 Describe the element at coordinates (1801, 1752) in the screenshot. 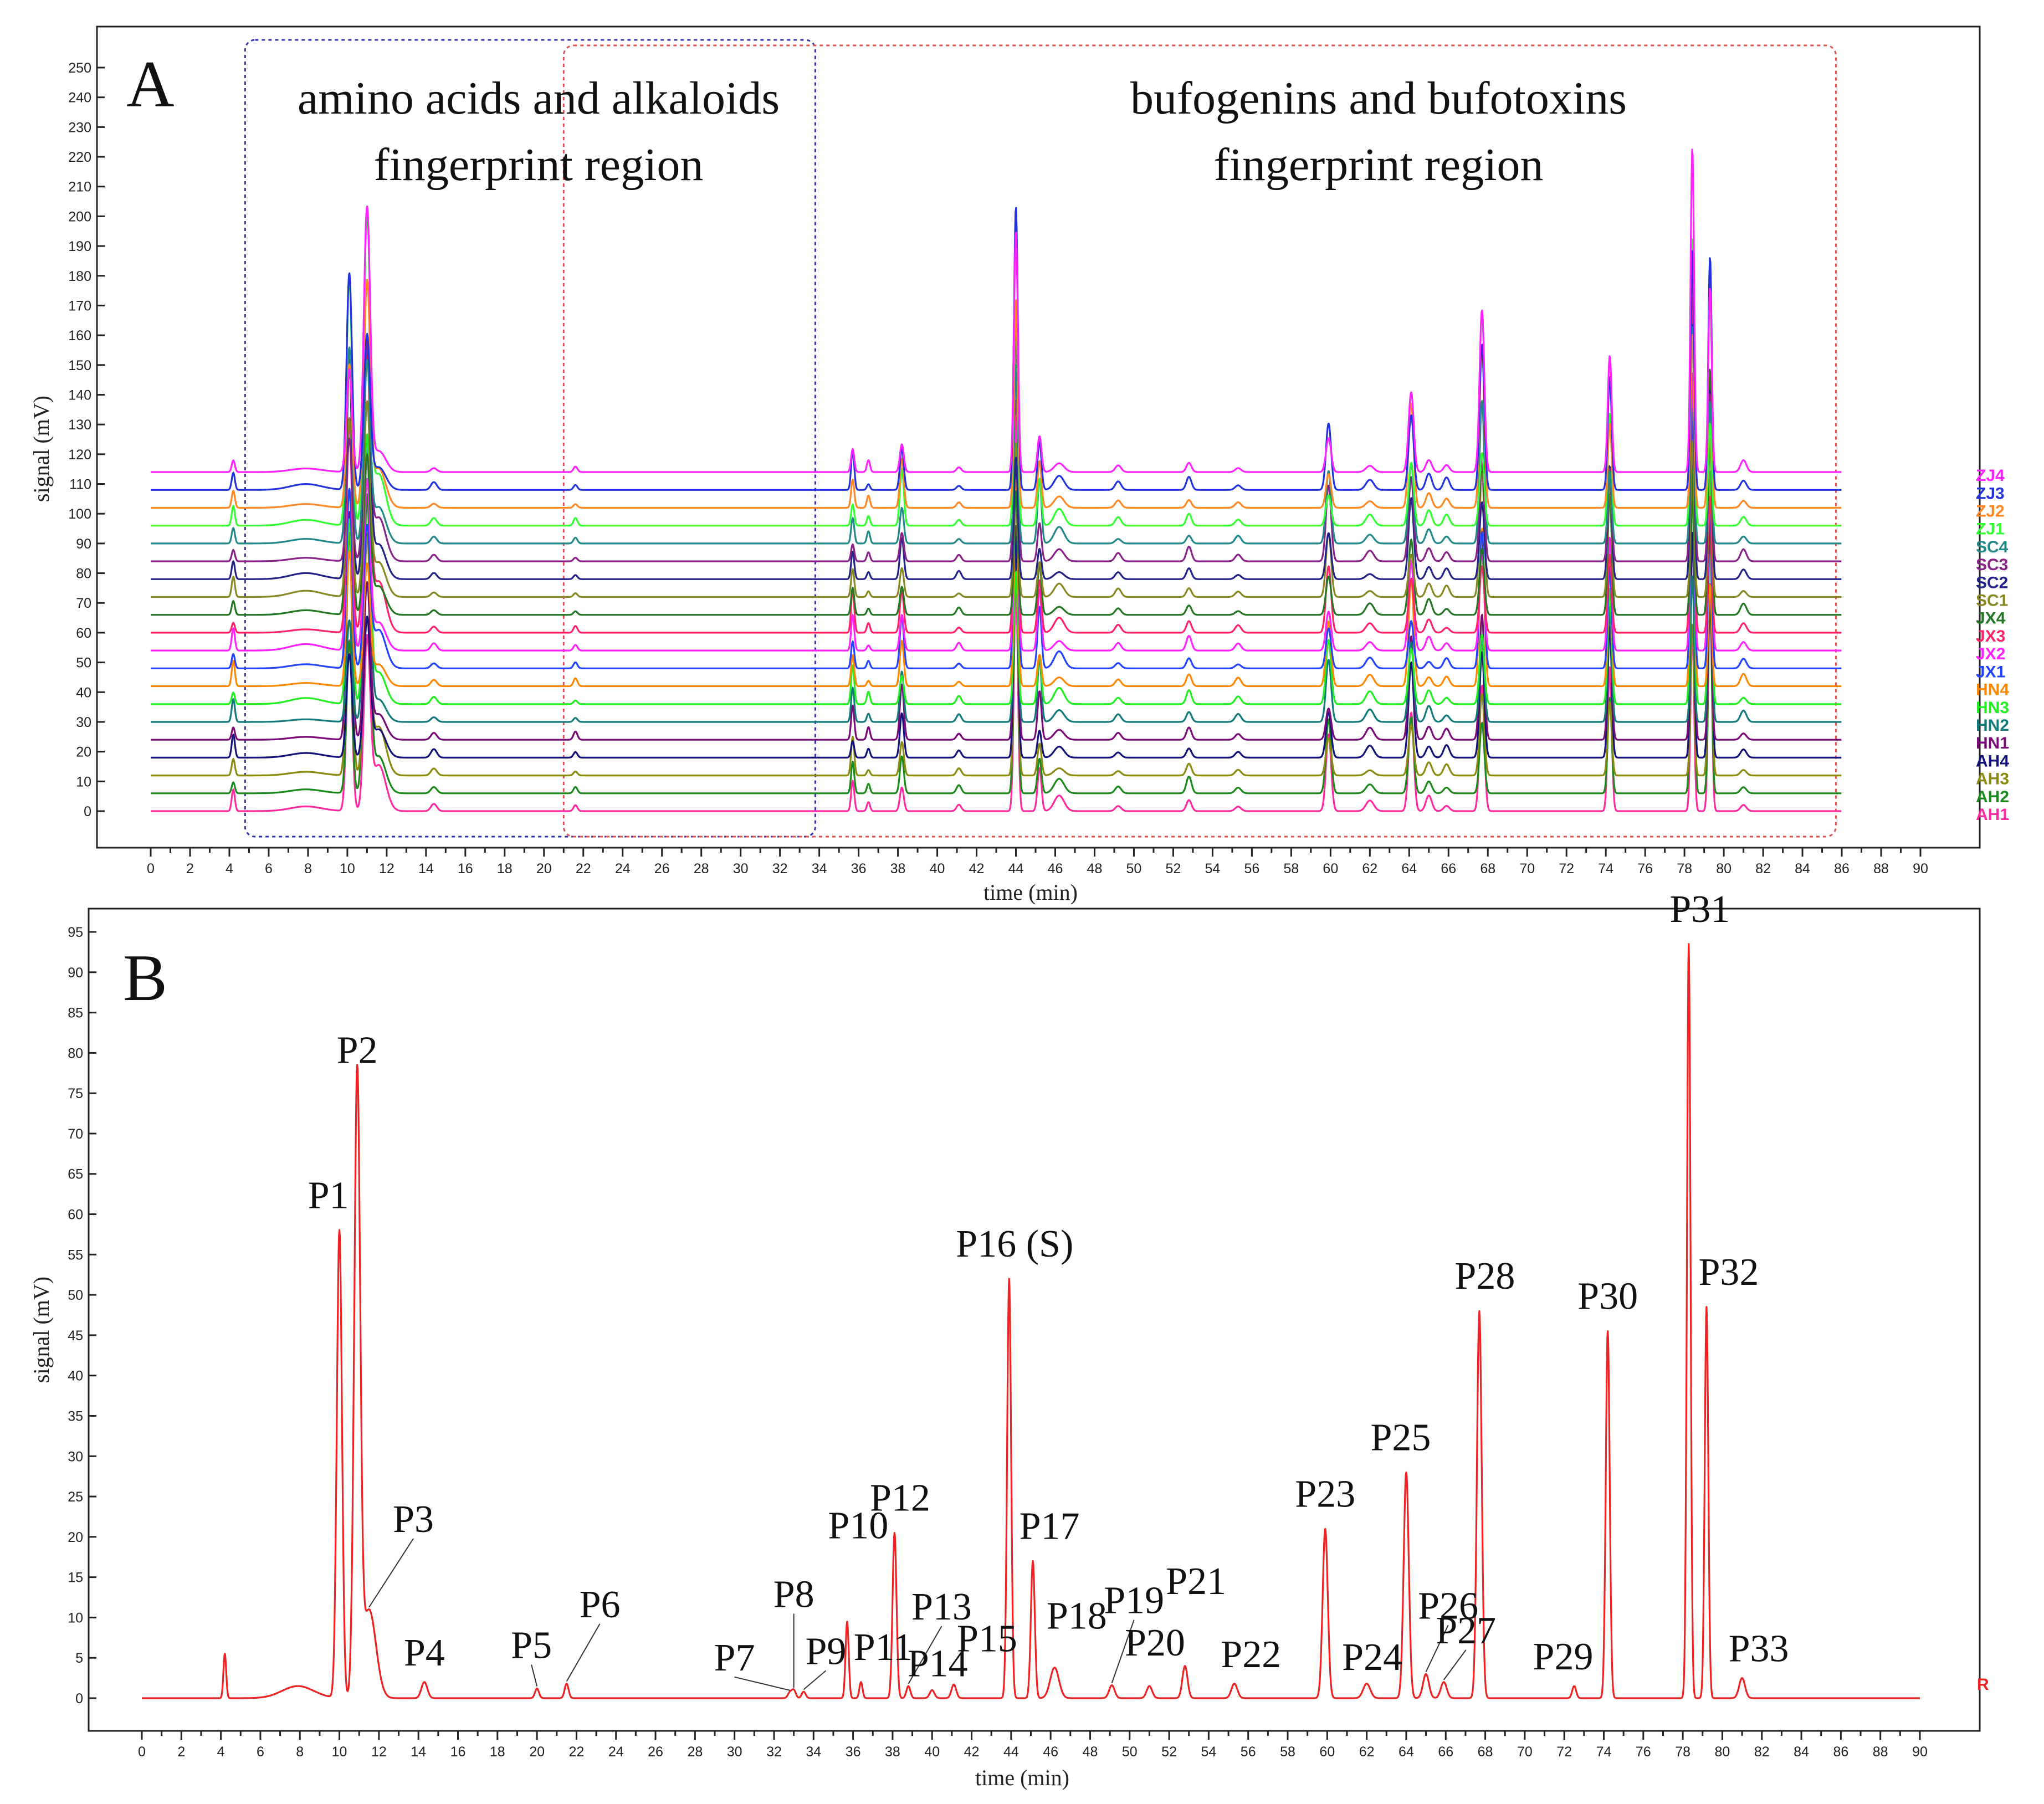

I see `panel-b-x-tick-label: 84` at that location.